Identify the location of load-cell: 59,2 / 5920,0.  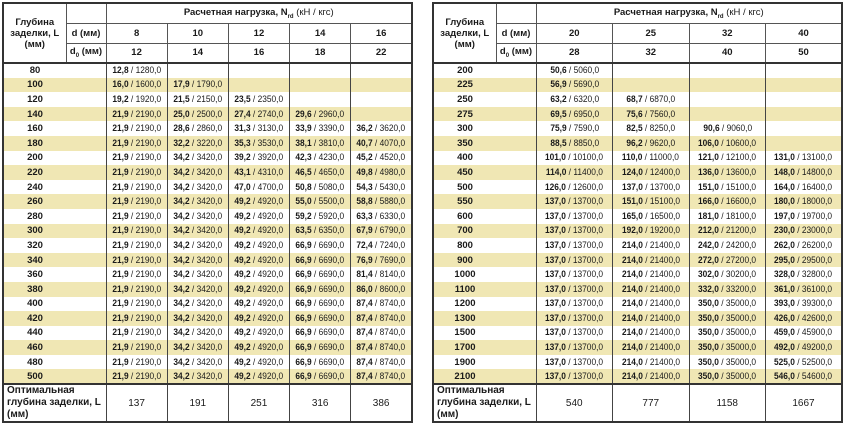
(320, 216).